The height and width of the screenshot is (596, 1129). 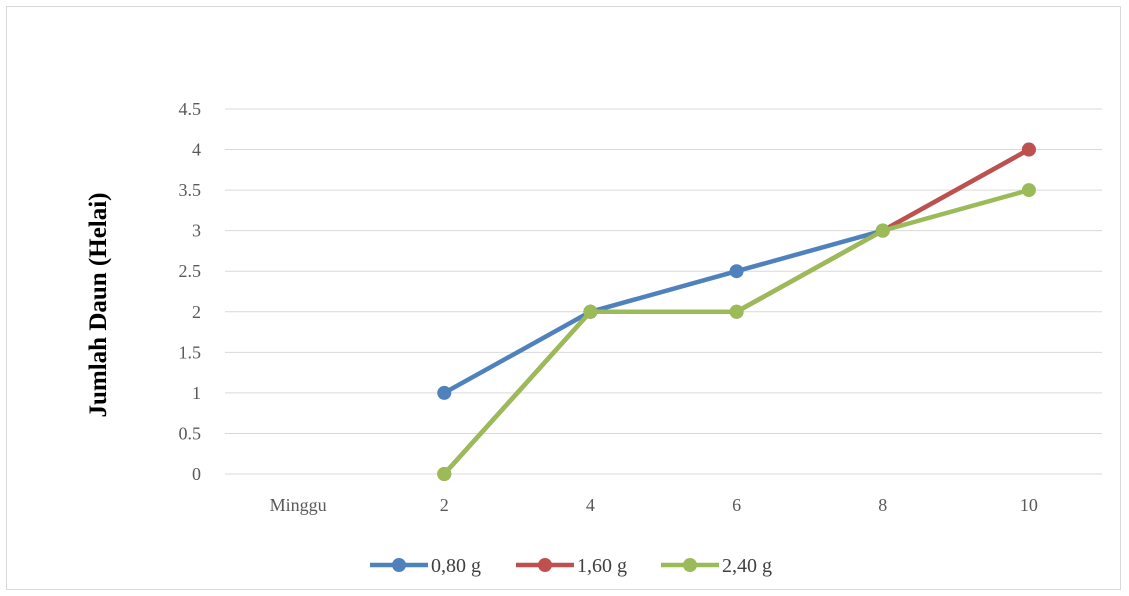 What do you see at coordinates (196, 474) in the screenshot?
I see `y-tick-label: 0` at bounding box center [196, 474].